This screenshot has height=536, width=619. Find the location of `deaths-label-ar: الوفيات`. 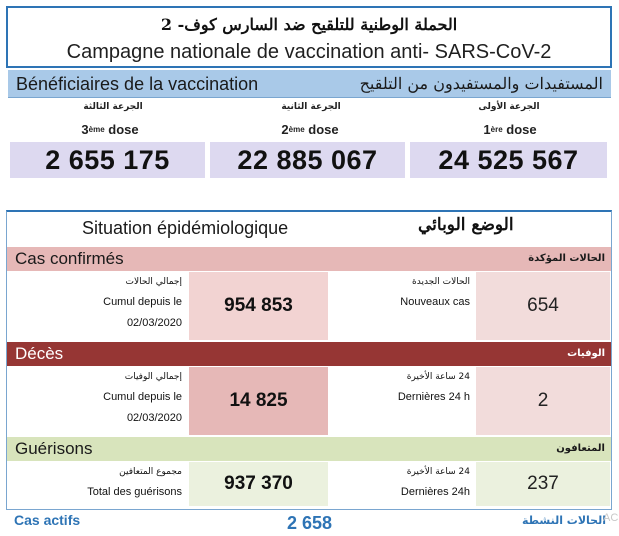

deaths-label-ar: الوفيات is located at coordinates (586, 353).